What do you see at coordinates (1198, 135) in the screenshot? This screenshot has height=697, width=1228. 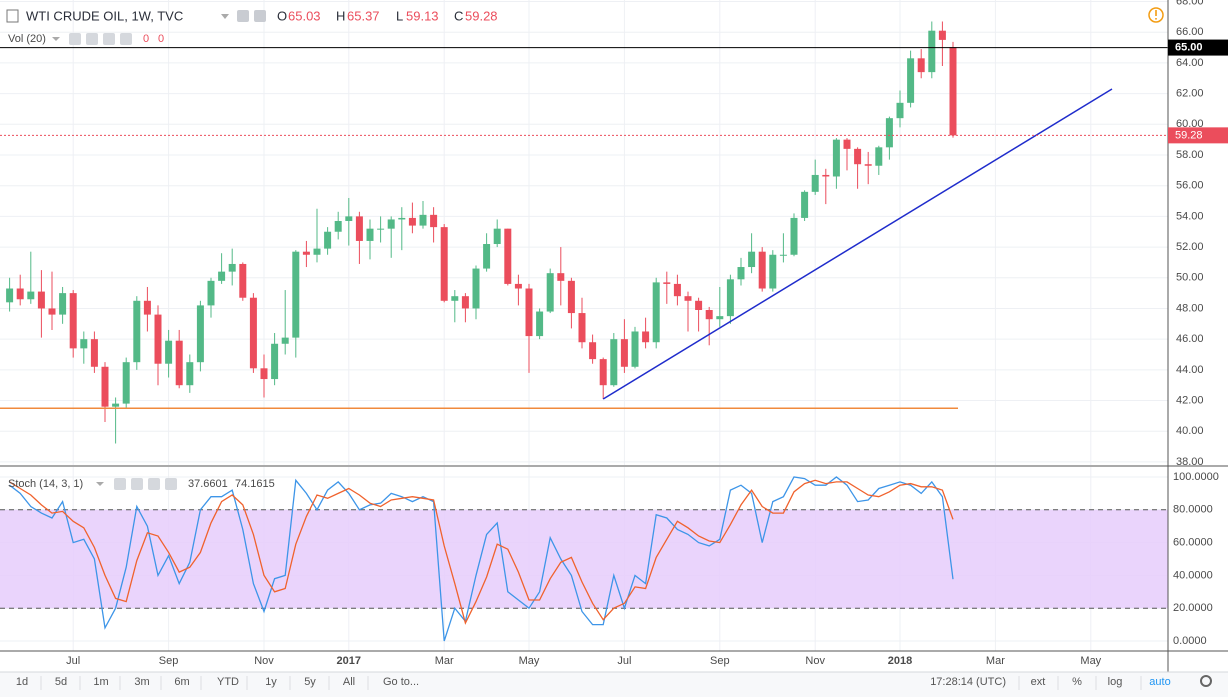 I see `last-price-tag` at bounding box center [1198, 135].